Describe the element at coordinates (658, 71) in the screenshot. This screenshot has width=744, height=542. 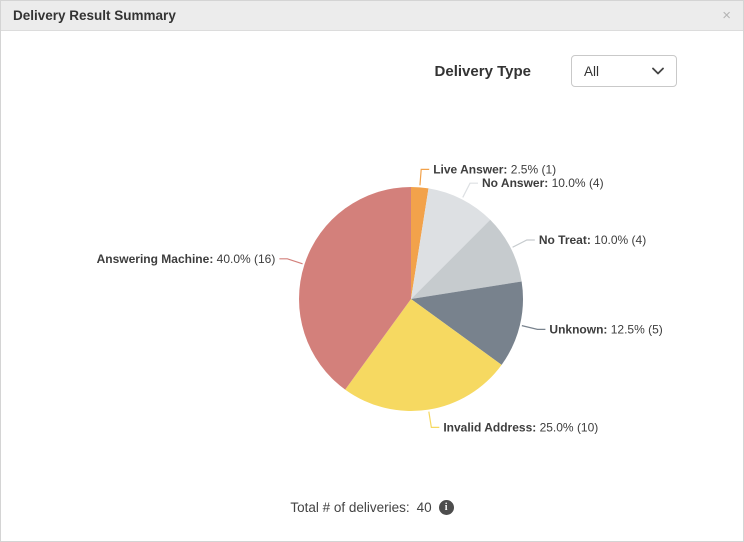
I see `chevron-down-icon` at that location.